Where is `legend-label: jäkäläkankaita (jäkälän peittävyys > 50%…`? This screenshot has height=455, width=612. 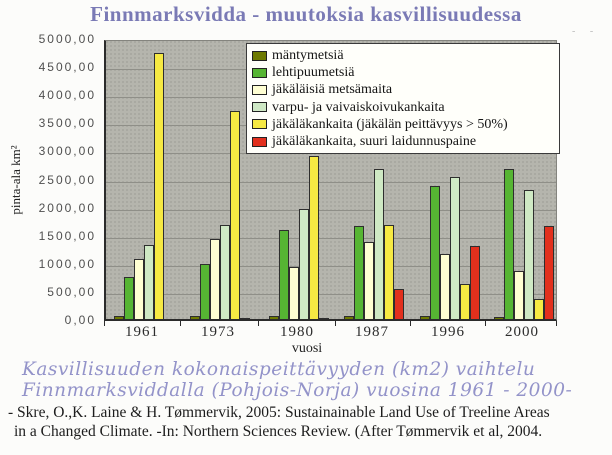
legend-label: jäkäläkankaita (jäkälän peittävyys > 50%… is located at coordinates (390, 124).